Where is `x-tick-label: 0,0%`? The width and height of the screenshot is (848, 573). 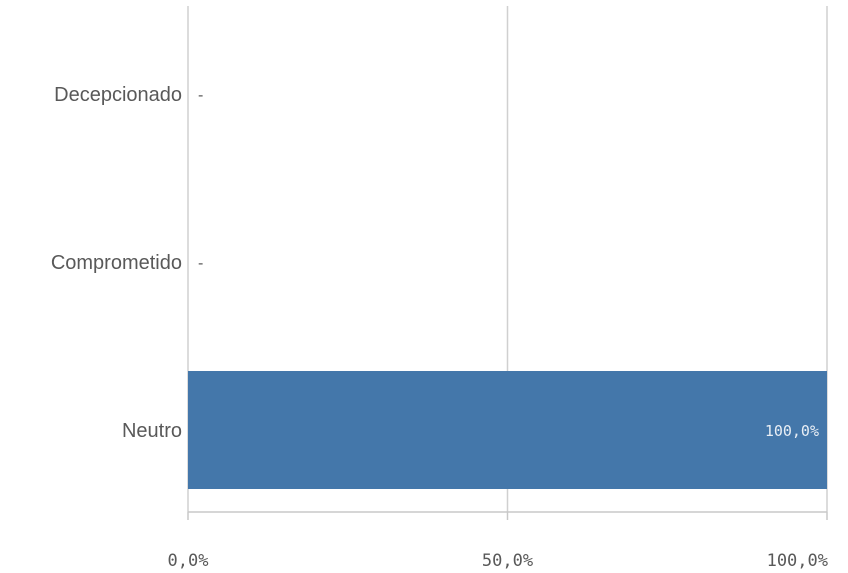 x-tick-label: 0,0% is located at coordinates (188, 561).